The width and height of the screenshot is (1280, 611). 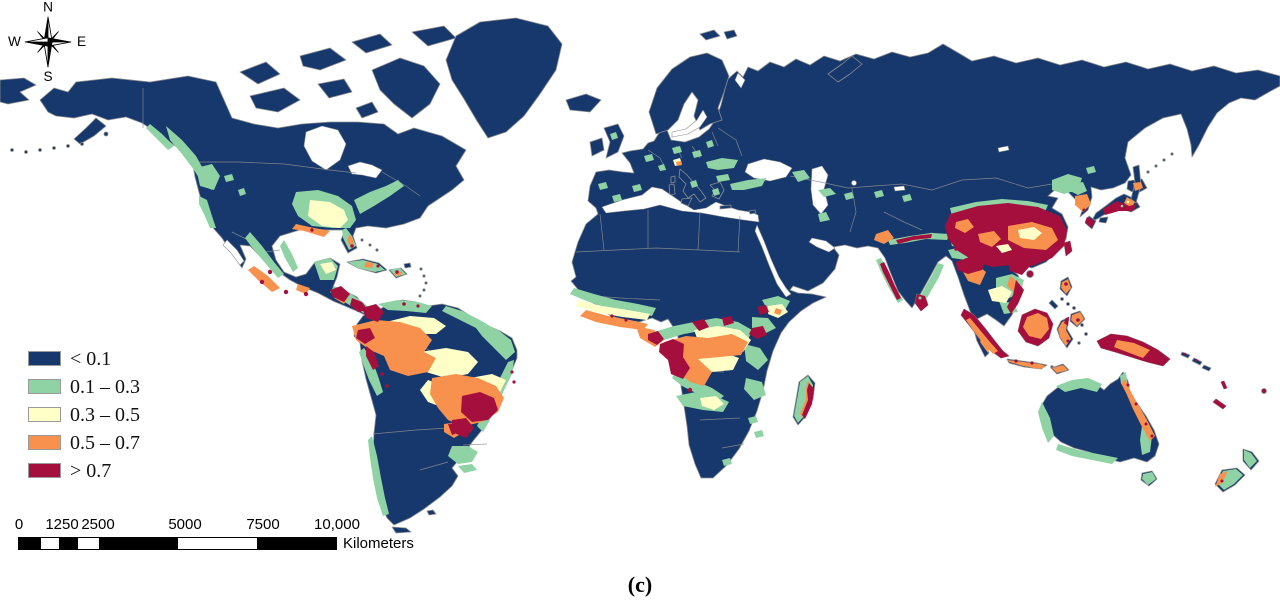 I want to click on legend-label: 0.3 – 0.5, so click(x=105, y=414).